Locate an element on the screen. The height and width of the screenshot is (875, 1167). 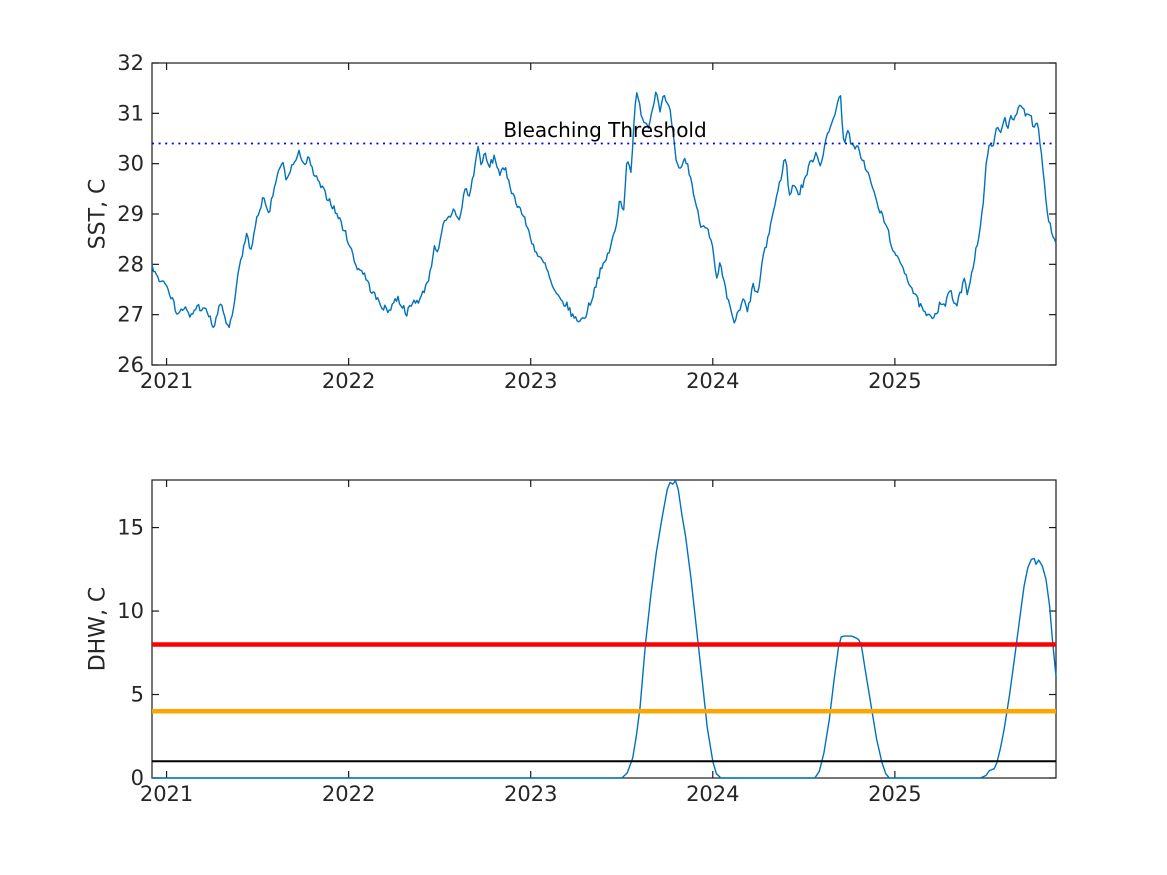
sst-y-tick-label: 31 is located at coordinates (130, 113).